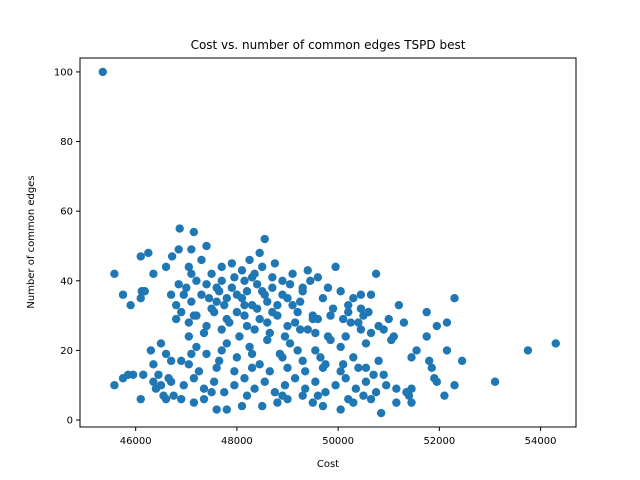 This screenshot has height=480, width=640. Describe the element at coordinates (66, 212) in the screenshot. I see `y-tick-label: 60` at that location.